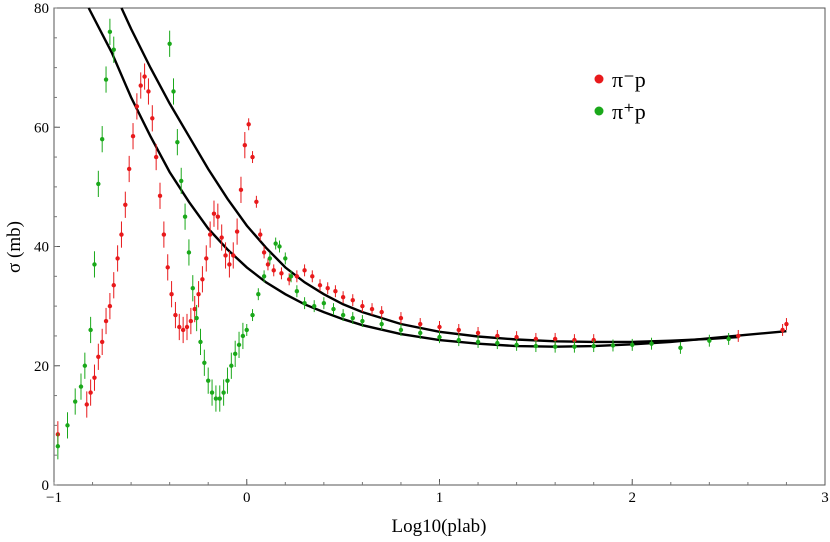 The width and height of the screenshot is (830, 542). I want to click on x-tick-label: 1, so click(440, 498).